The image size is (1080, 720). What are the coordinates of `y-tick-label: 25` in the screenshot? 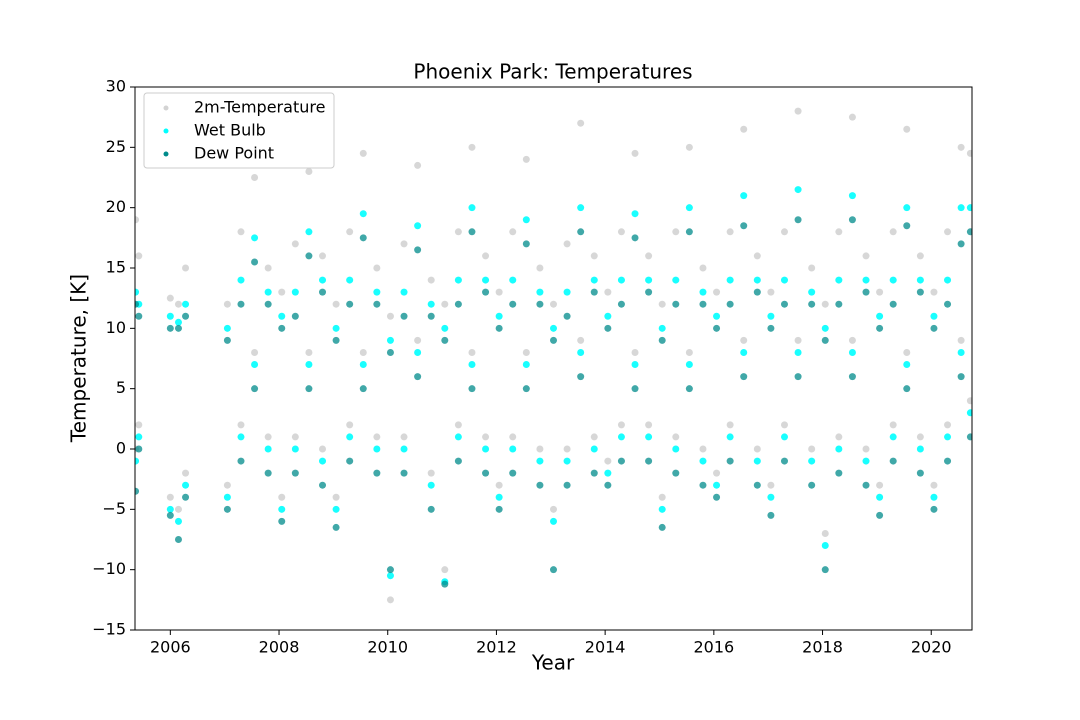 It's located at (116, 146).